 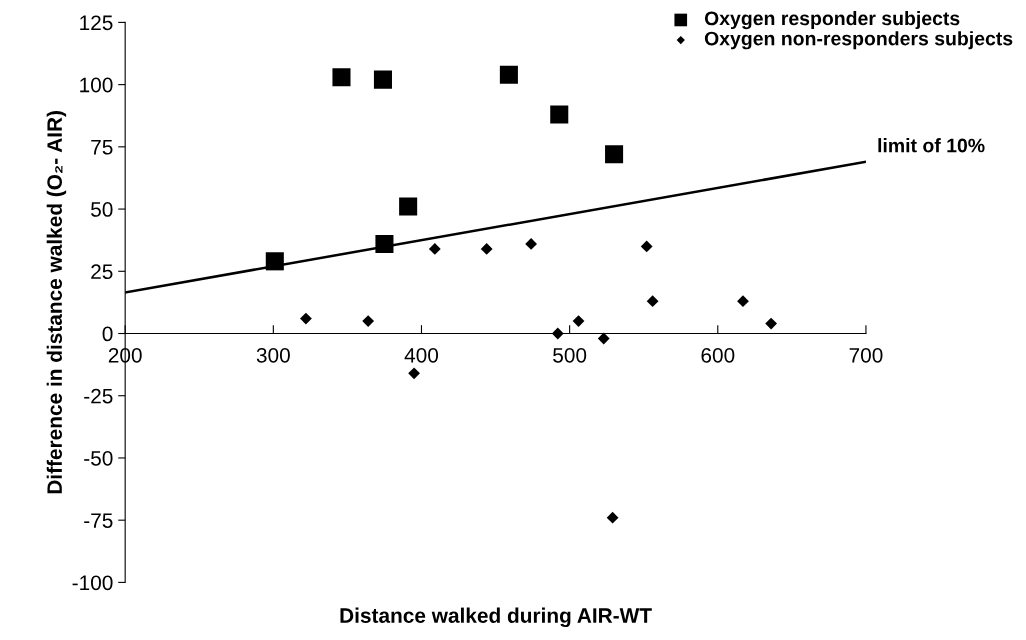 I want to click on annotation: limit of 10%, so click(x=931, y=145).